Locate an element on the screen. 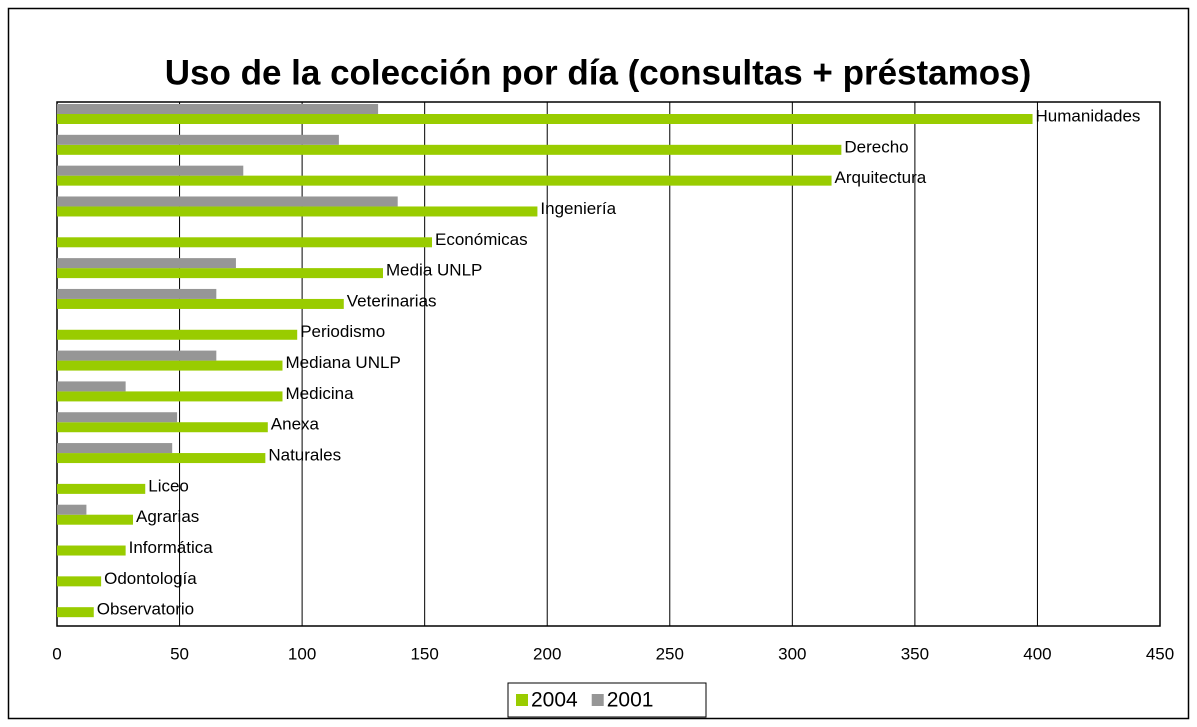  x-tick-label: 200 is located at coordinates (547, 653).